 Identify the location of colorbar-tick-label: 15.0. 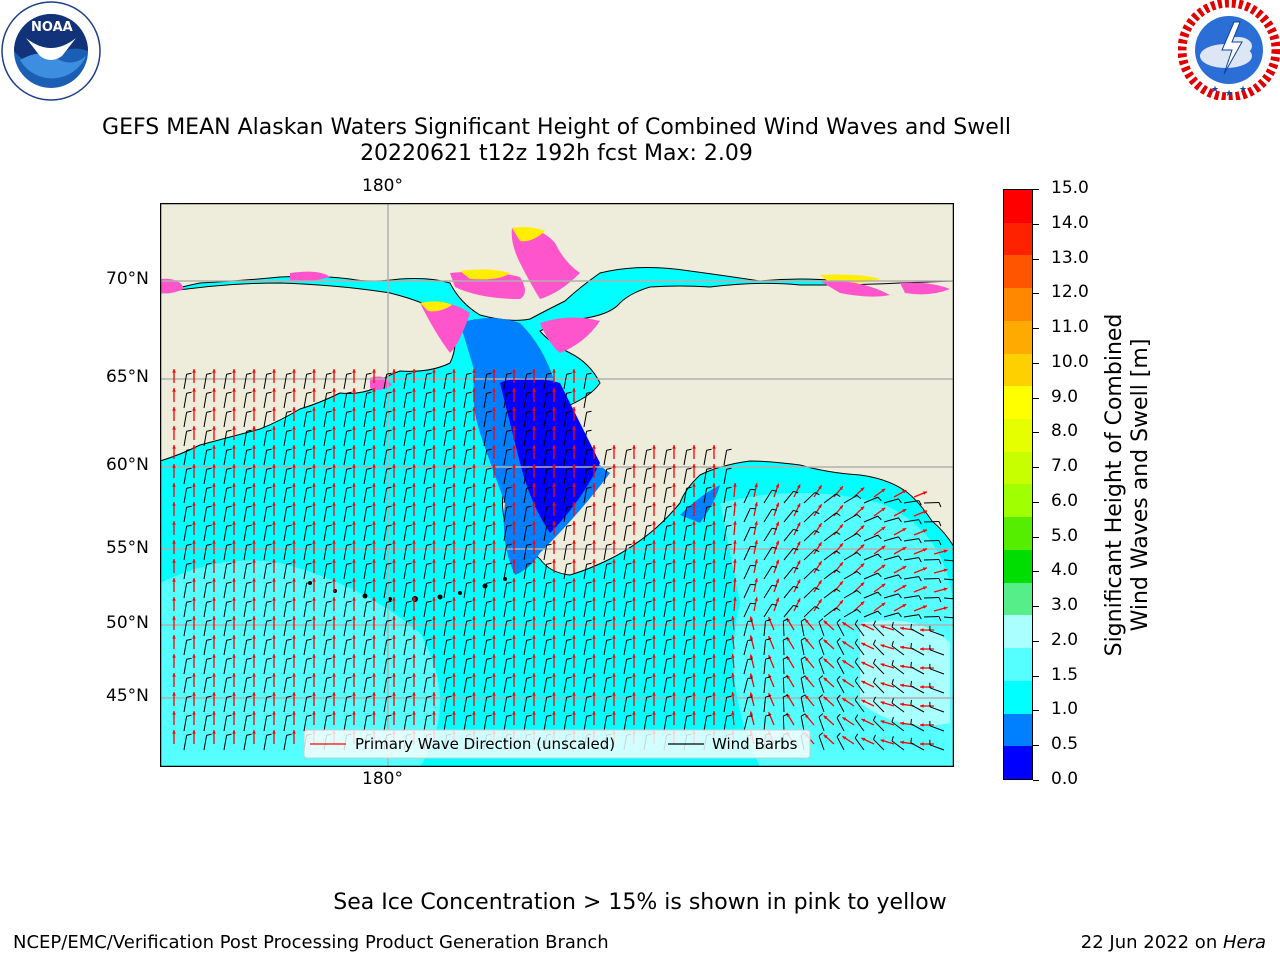
(1070, 188).